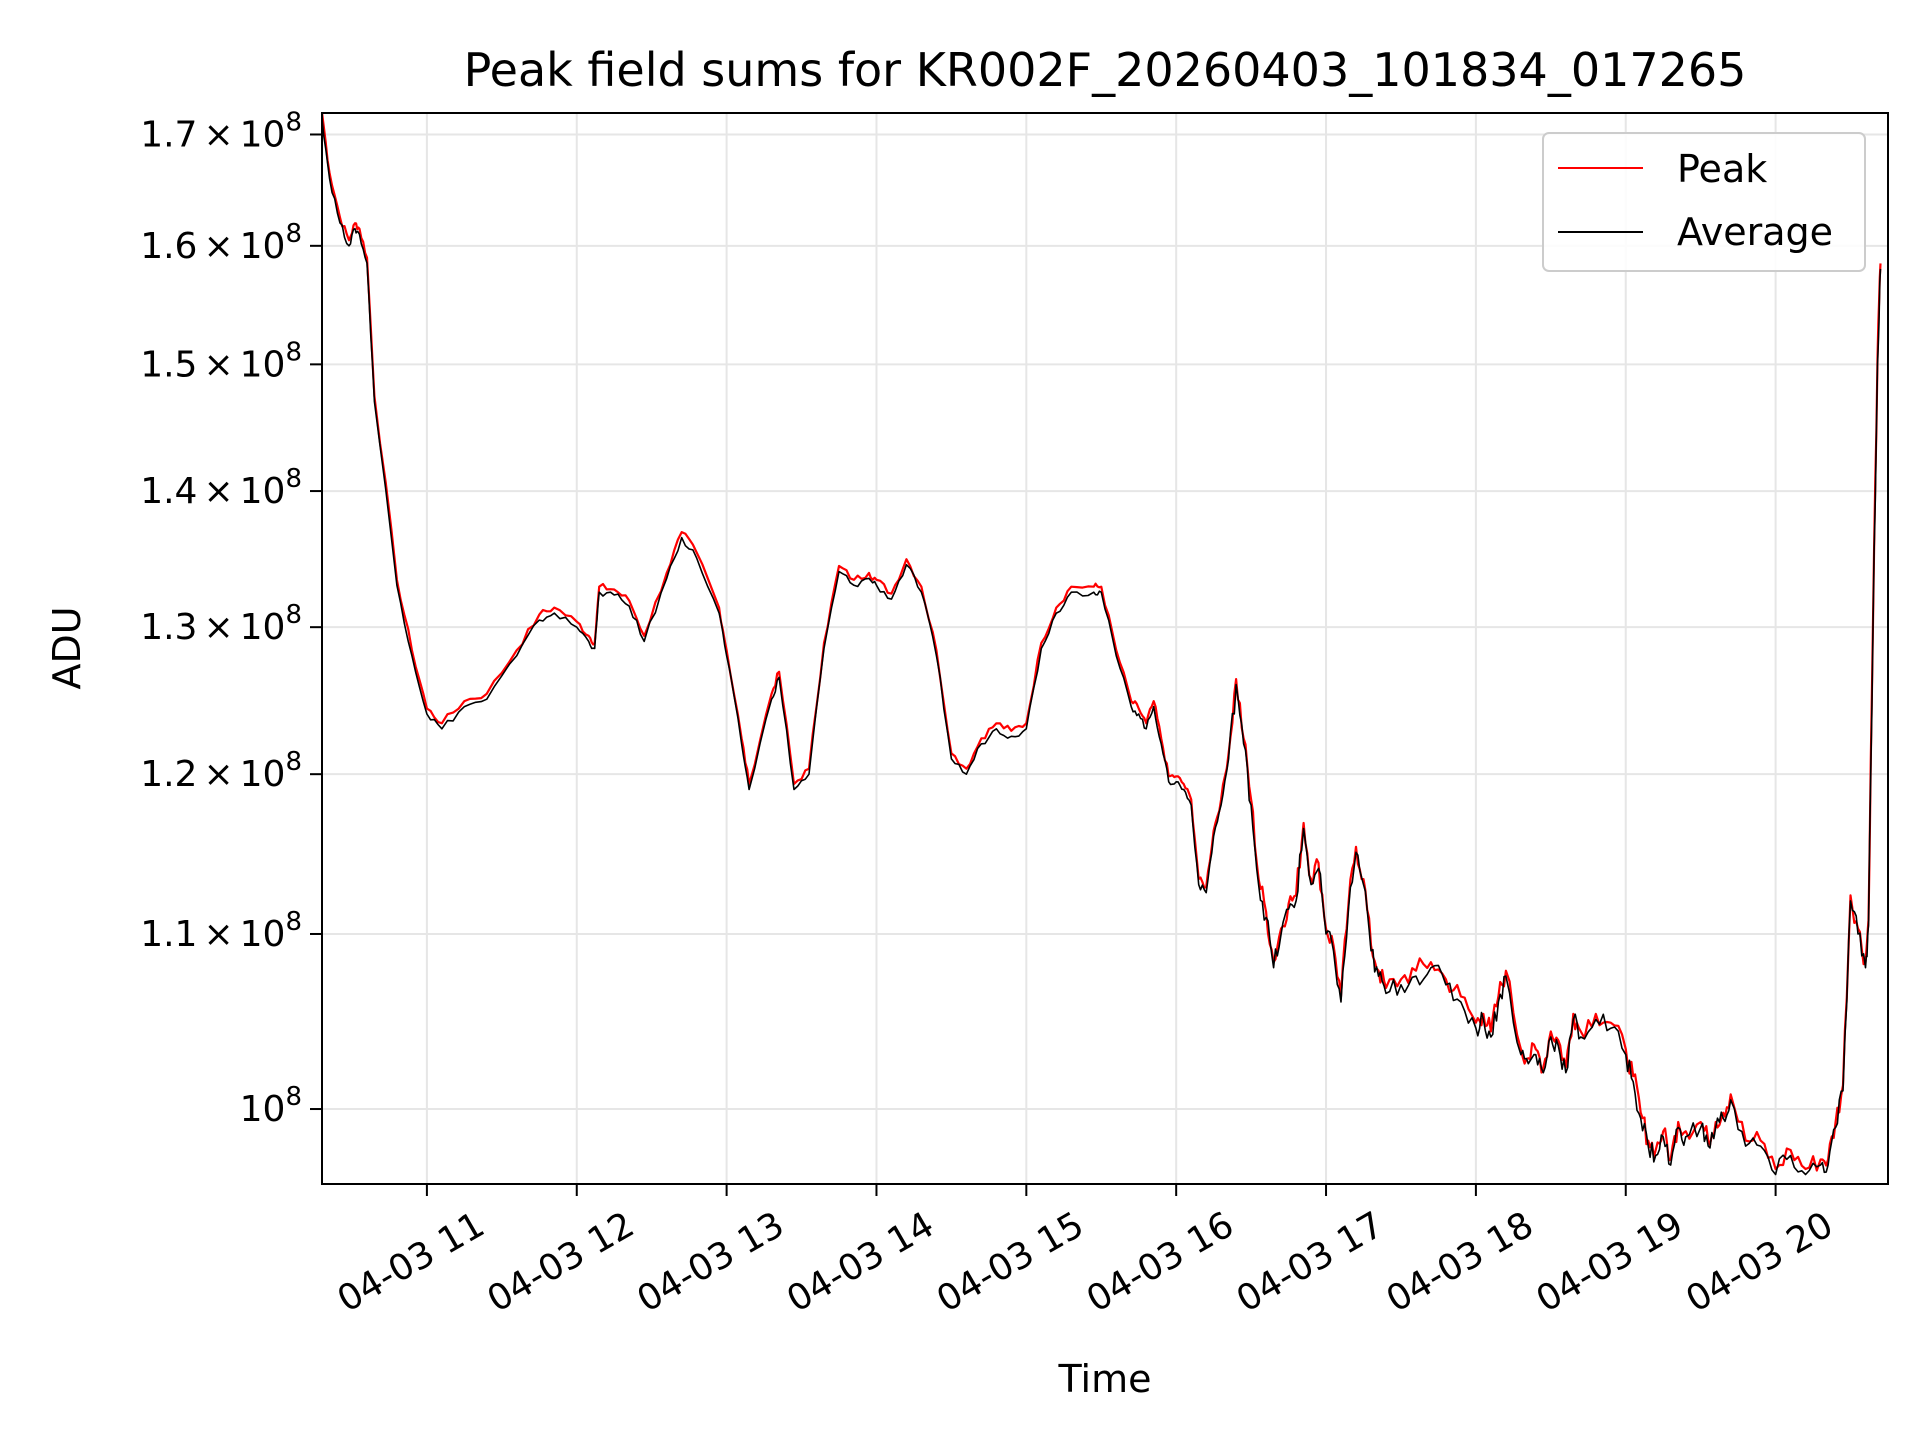 Image resolution: width=1920 pixels, height=1440 pixels. What do you see at coordinates (1704, 202) in the screenshot?
I see `legend: Peak Average` at bounding box center [1704, 202].